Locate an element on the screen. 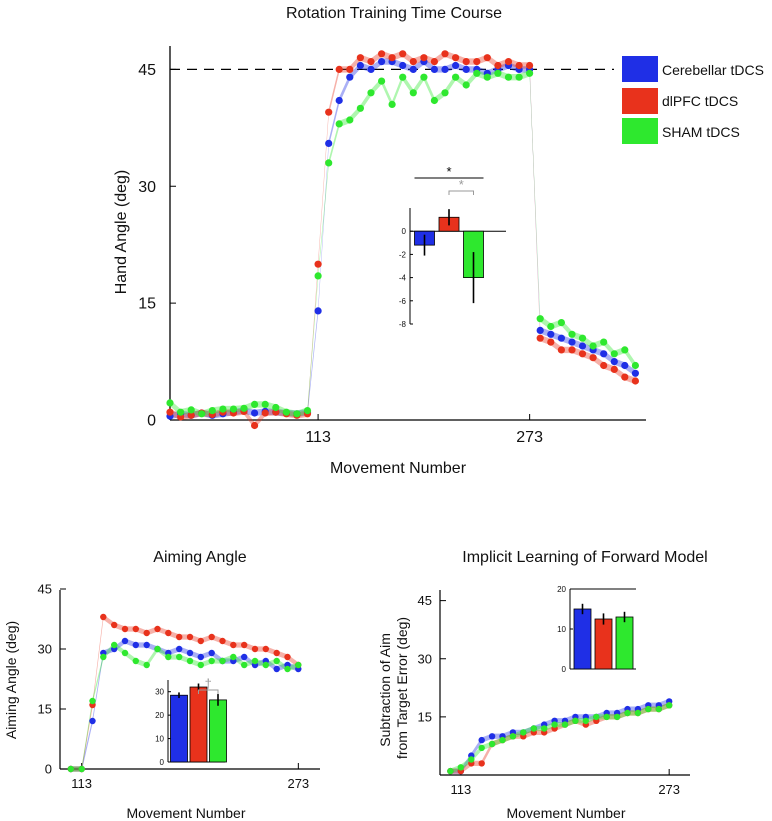 The image size is (772, 821). legend-label-dlpfc: dlPFC tDCS is located at coordinates (700, 101).